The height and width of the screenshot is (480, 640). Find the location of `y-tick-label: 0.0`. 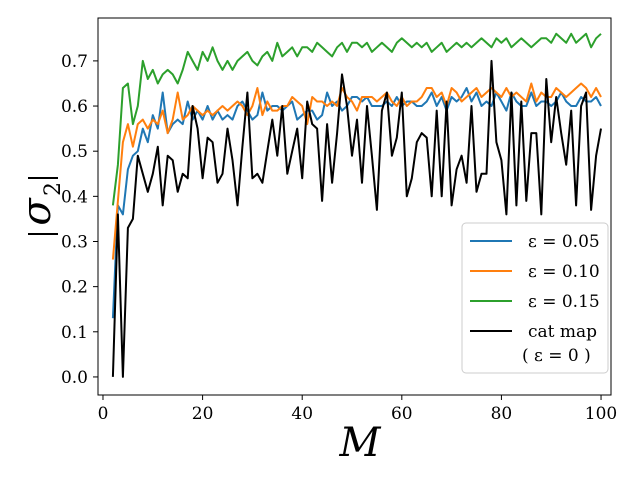

y-tick-label: 0.0 is located at coordinates (74, 378).